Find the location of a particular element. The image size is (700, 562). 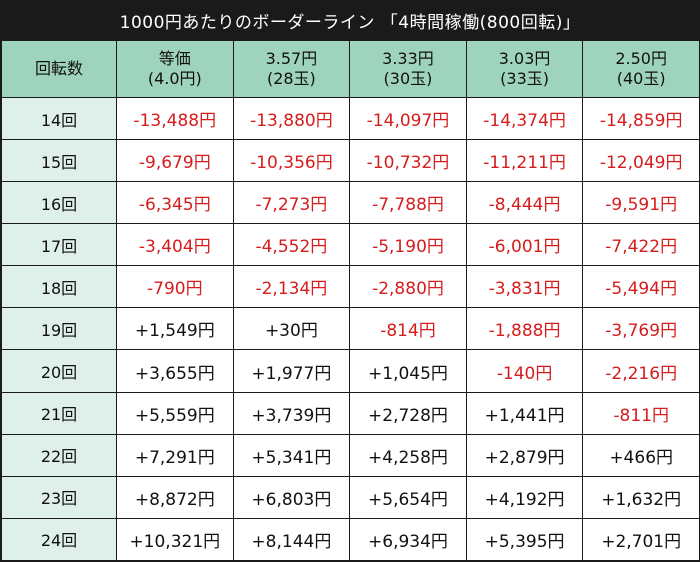

value-cell: -7,422円 is located at coordinates (641, 245).